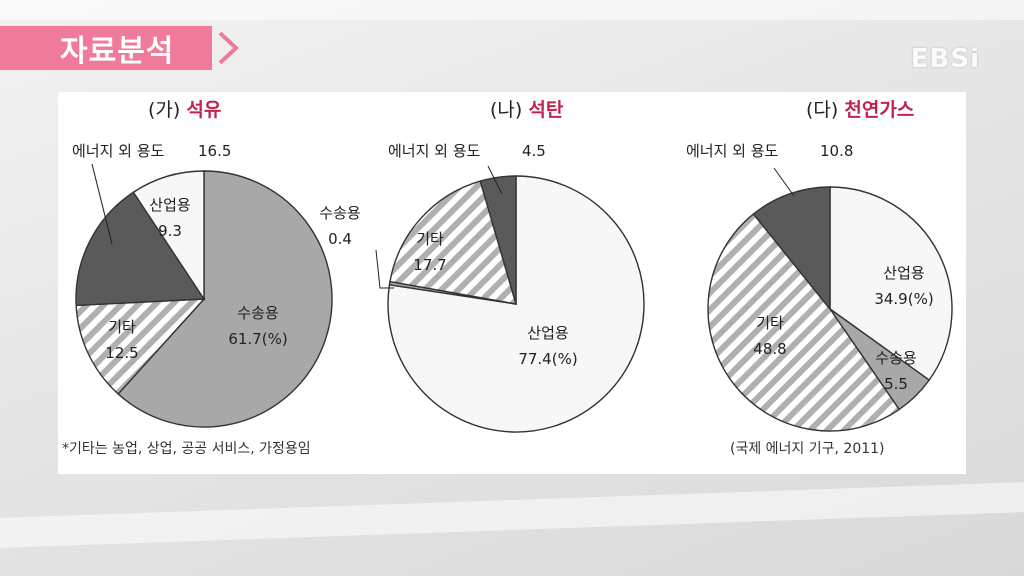 This screenshot has height=576, width=1024. Describe the element at coordinates (945, 59) in the screenshot. I see `ebs-logo: EBSi` at that location.